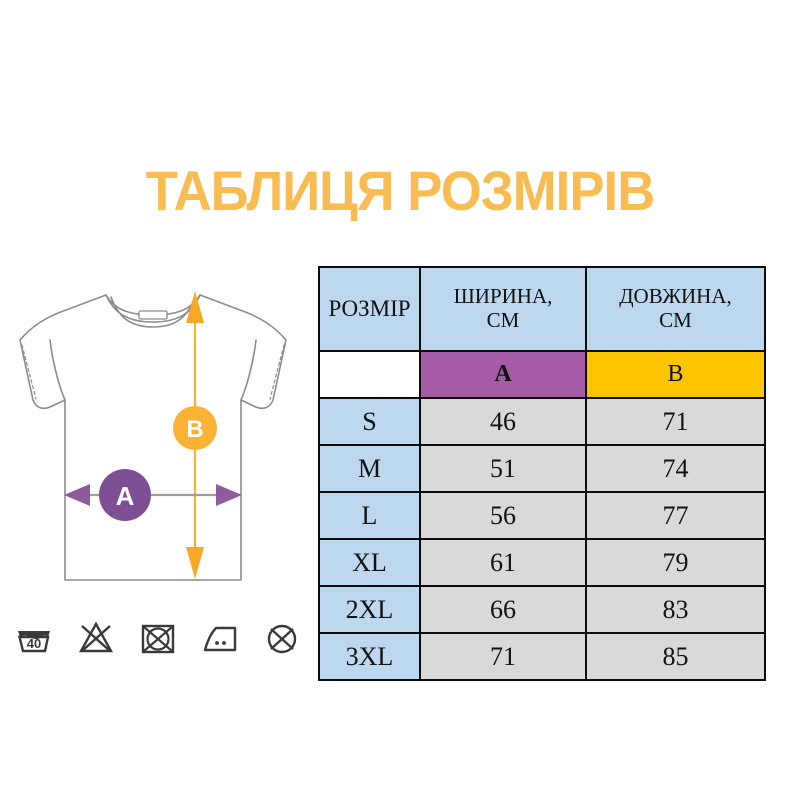 The image size is (800, 800). What do you see at coordinates (503, 374) in the screenshot?
I see `key-cell-a: A` at bounding box center [503, 374].